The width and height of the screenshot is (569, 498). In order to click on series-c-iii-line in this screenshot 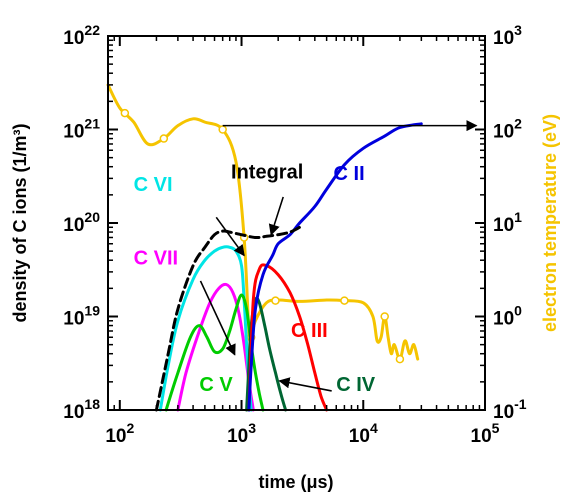, I will do `click(288, 337)`.